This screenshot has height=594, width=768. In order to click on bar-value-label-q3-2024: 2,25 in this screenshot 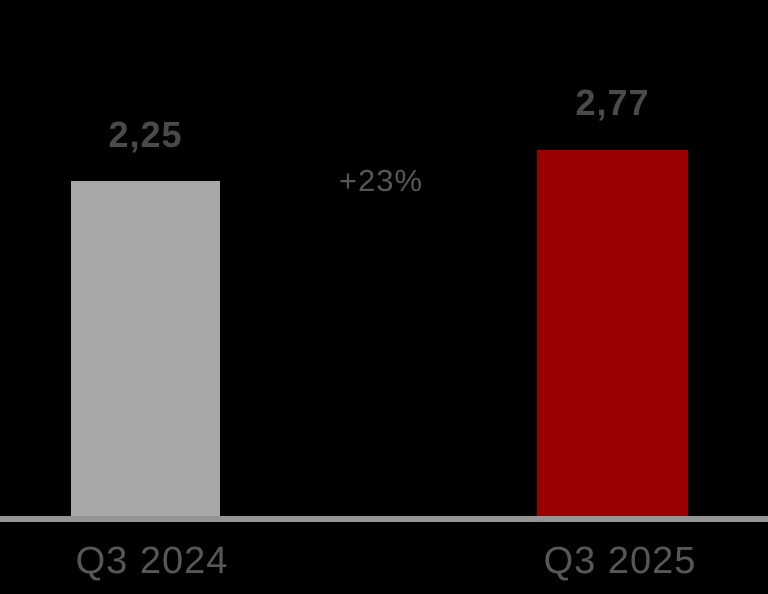, I will do `click(145, 134)`.